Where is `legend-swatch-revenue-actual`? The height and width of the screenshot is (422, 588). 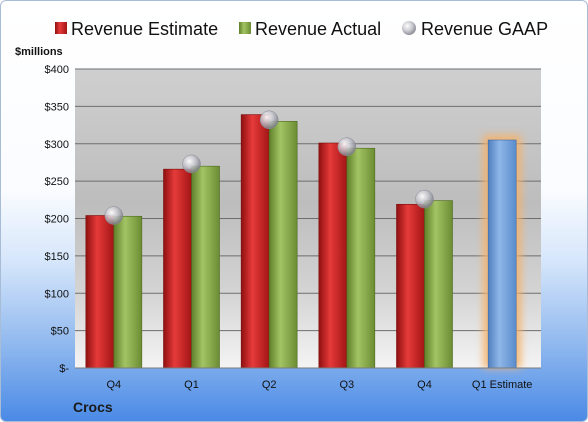 legend-swatch-revenue-actual is located at coordinates (245, 28).